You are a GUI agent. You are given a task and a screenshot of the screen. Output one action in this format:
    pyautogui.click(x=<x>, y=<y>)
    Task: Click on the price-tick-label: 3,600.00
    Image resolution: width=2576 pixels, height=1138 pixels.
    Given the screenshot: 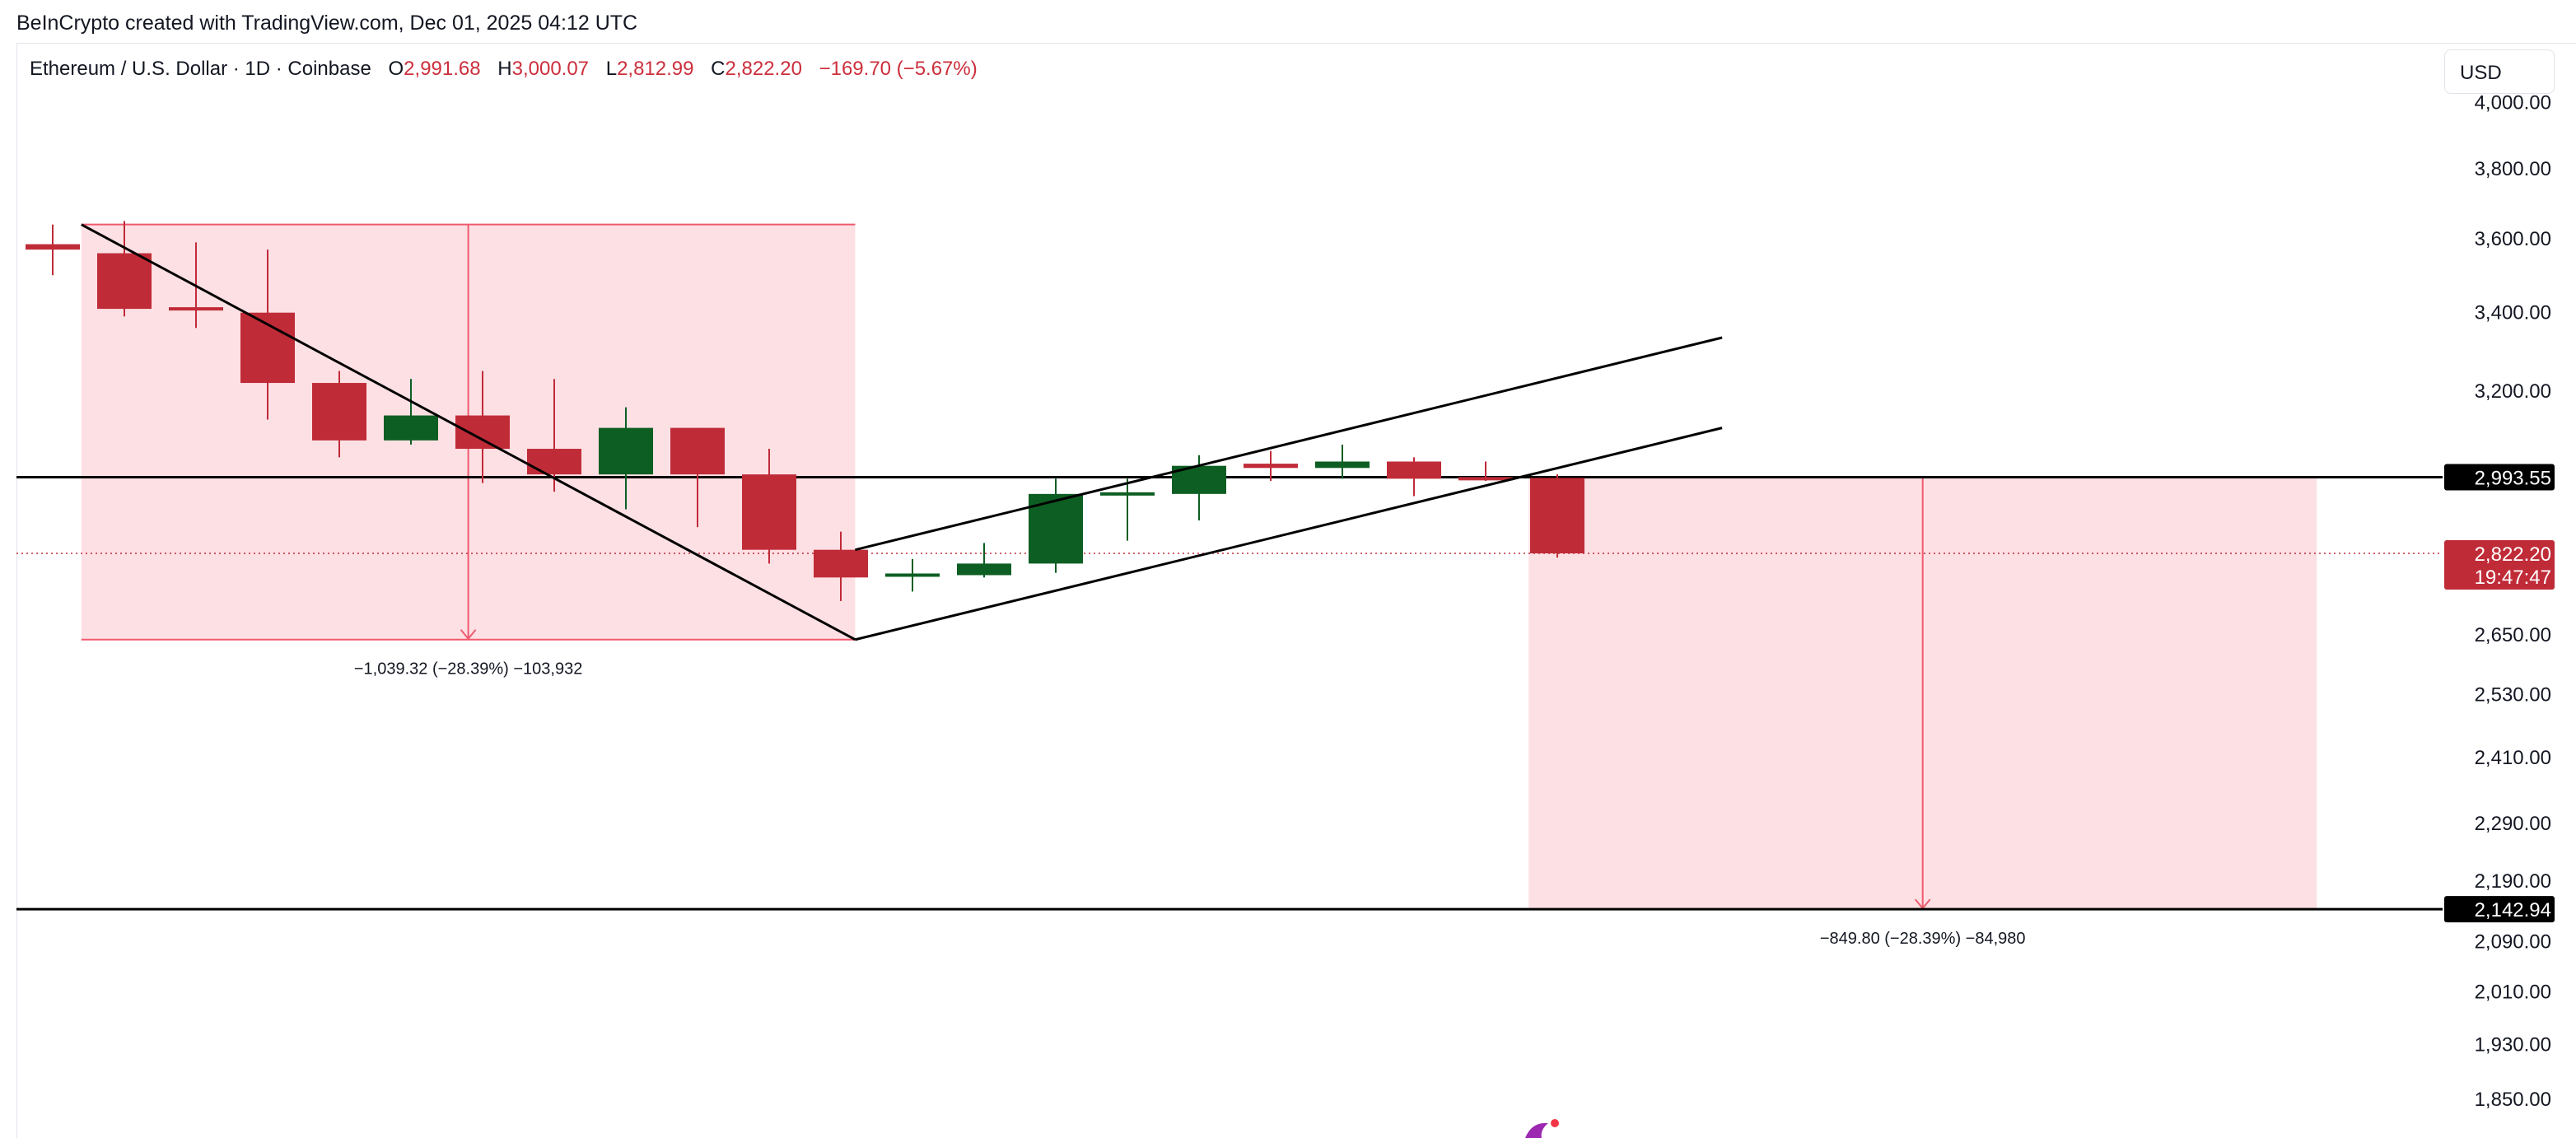 What is the action you would take?
    pyautogui.click(x=2513, y=239)
    